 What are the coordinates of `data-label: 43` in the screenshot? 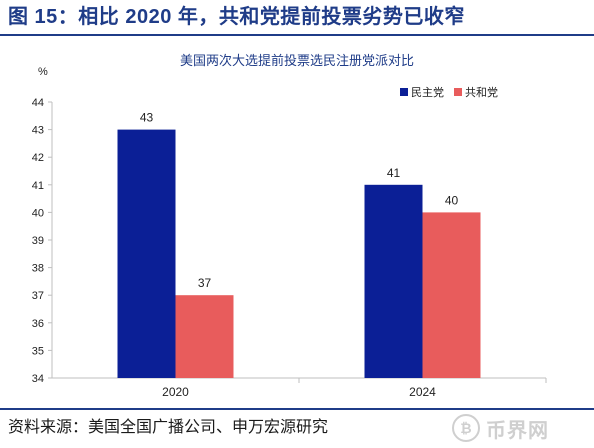 It's located at (147, 118).